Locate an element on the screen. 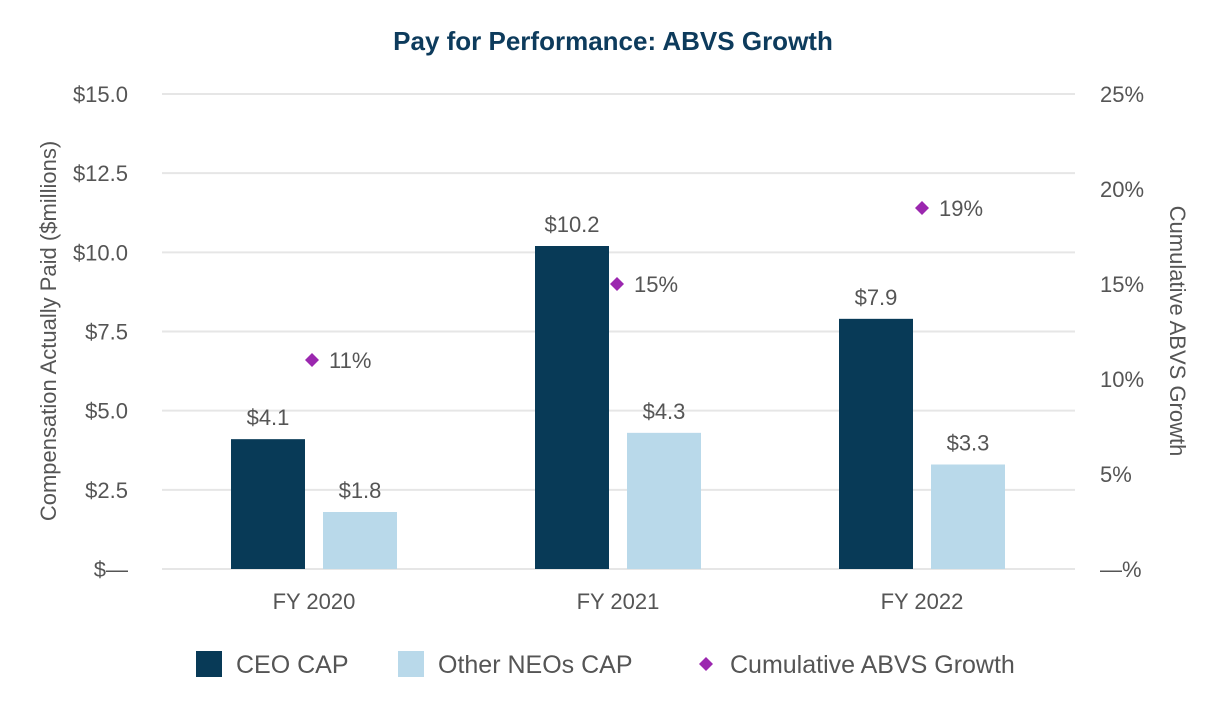  bar-value-label: $1.8 is located at coordinates (360, 490).